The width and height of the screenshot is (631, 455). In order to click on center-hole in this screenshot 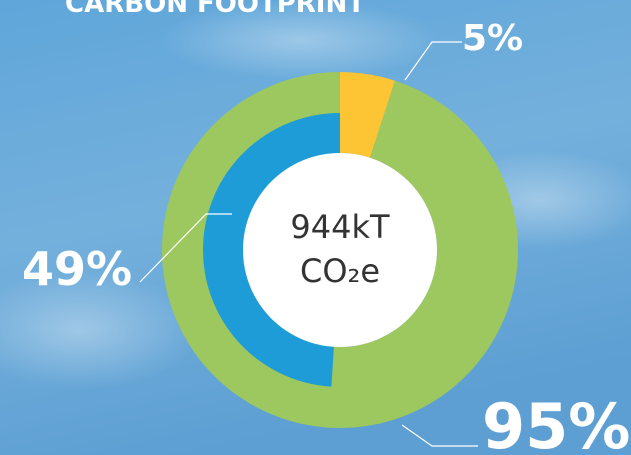, I will do `click(340, 250)`.